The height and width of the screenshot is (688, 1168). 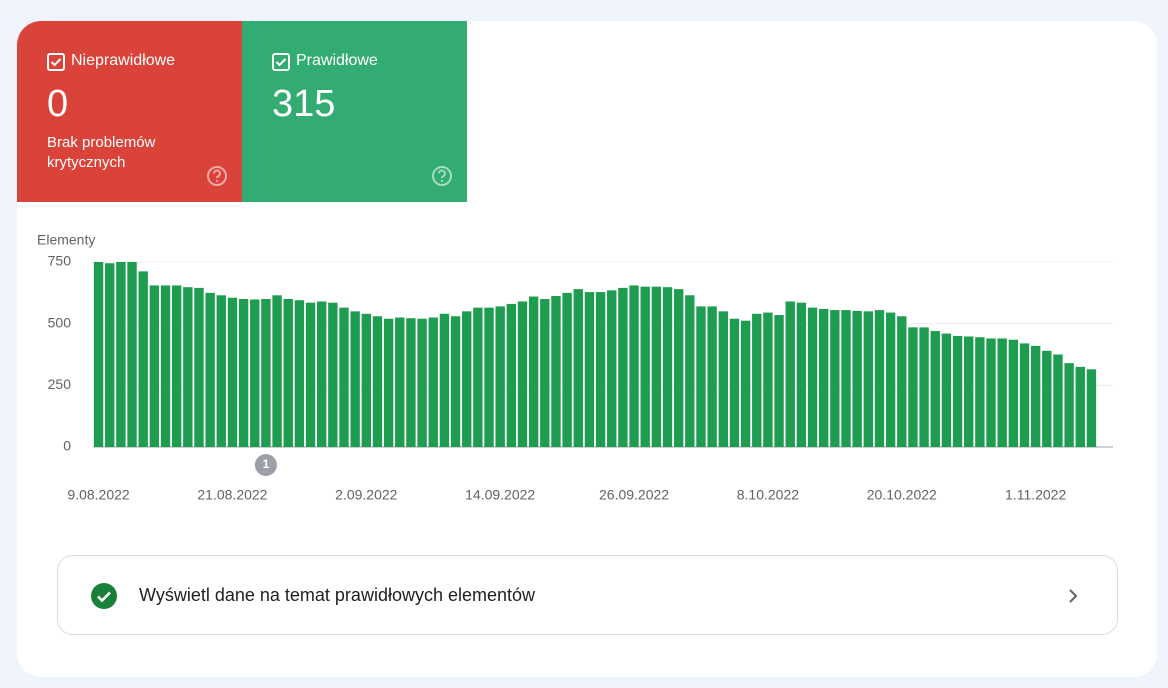 I want to click on x-tick-label: 1.11.2022, so click(x=1035, y=495).